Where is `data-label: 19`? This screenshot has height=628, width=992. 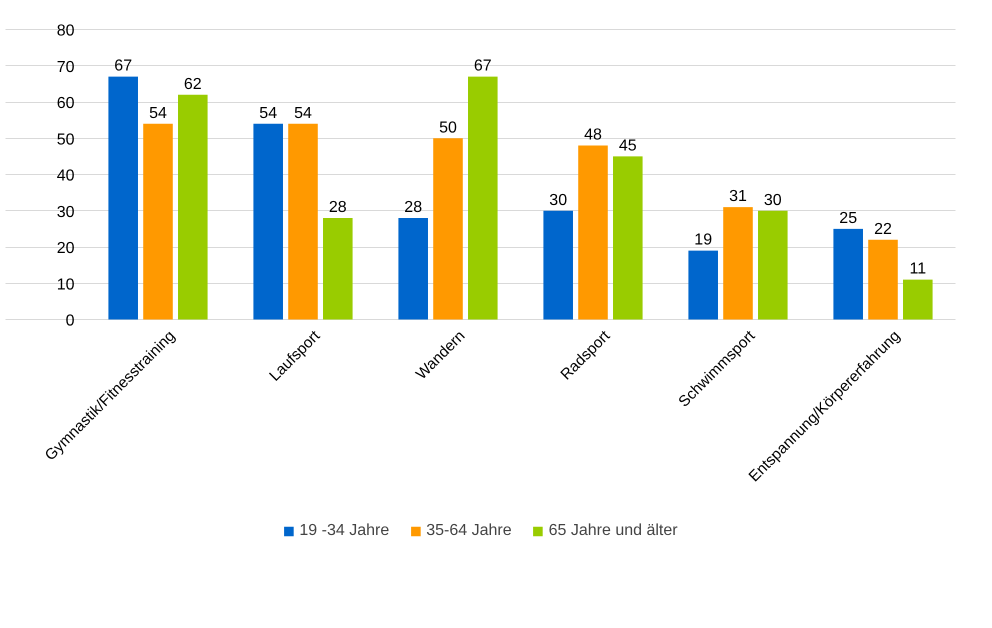
data-label: 19 is located at coordinates (703, 240).